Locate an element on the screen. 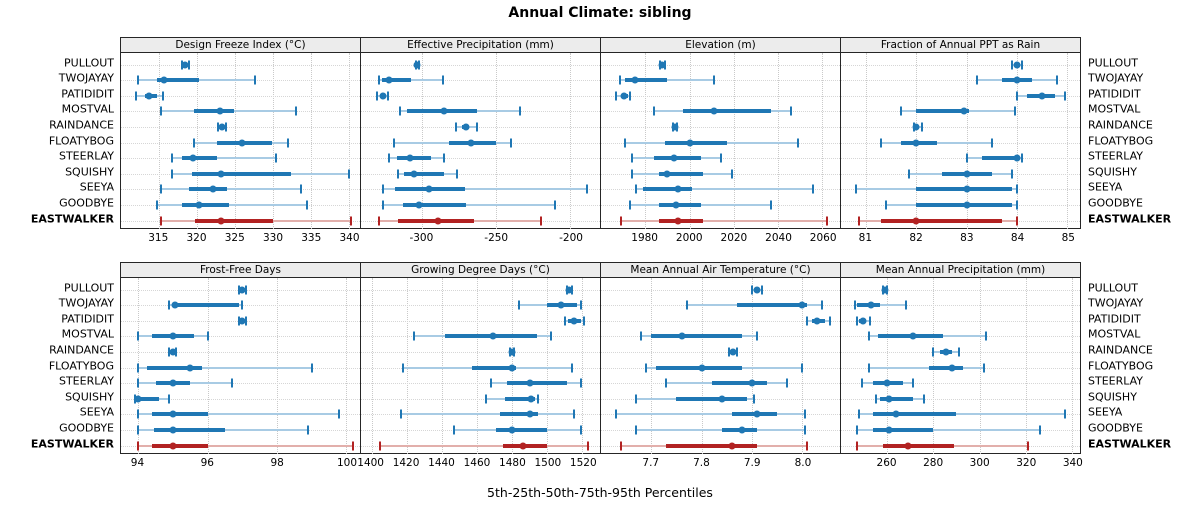 The height and width of the screenshot is (525, 1200). x-tick-label: 84 is located at coordinates (1017, 238).